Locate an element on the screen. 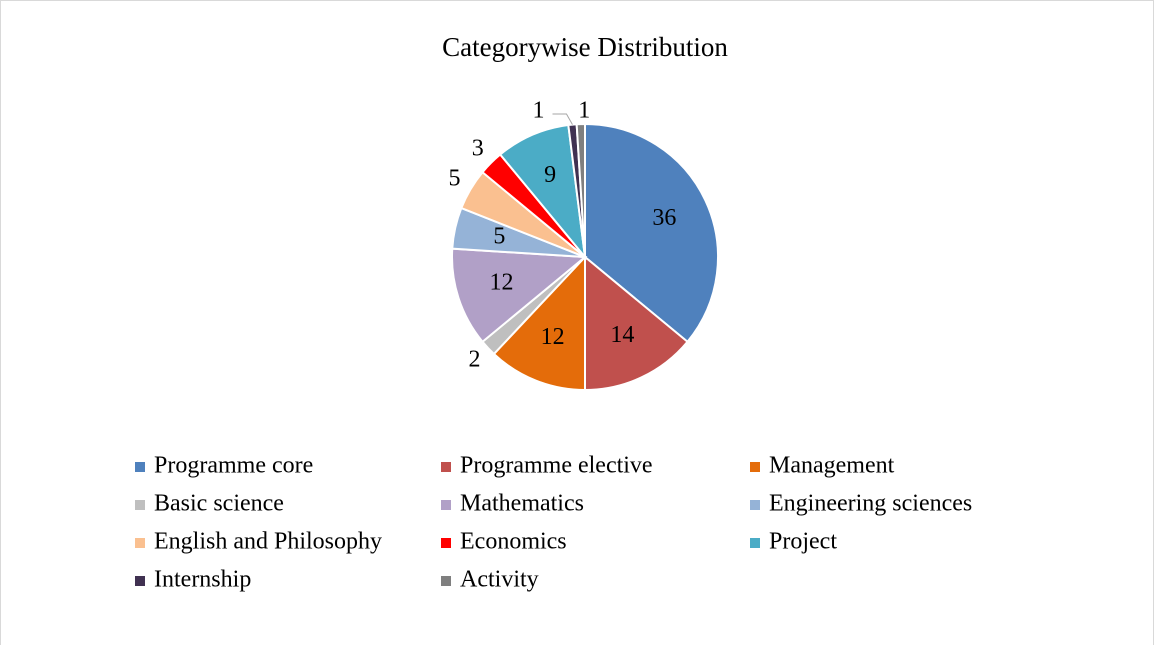  data-label: 3 is located at coordinates (478, 148).